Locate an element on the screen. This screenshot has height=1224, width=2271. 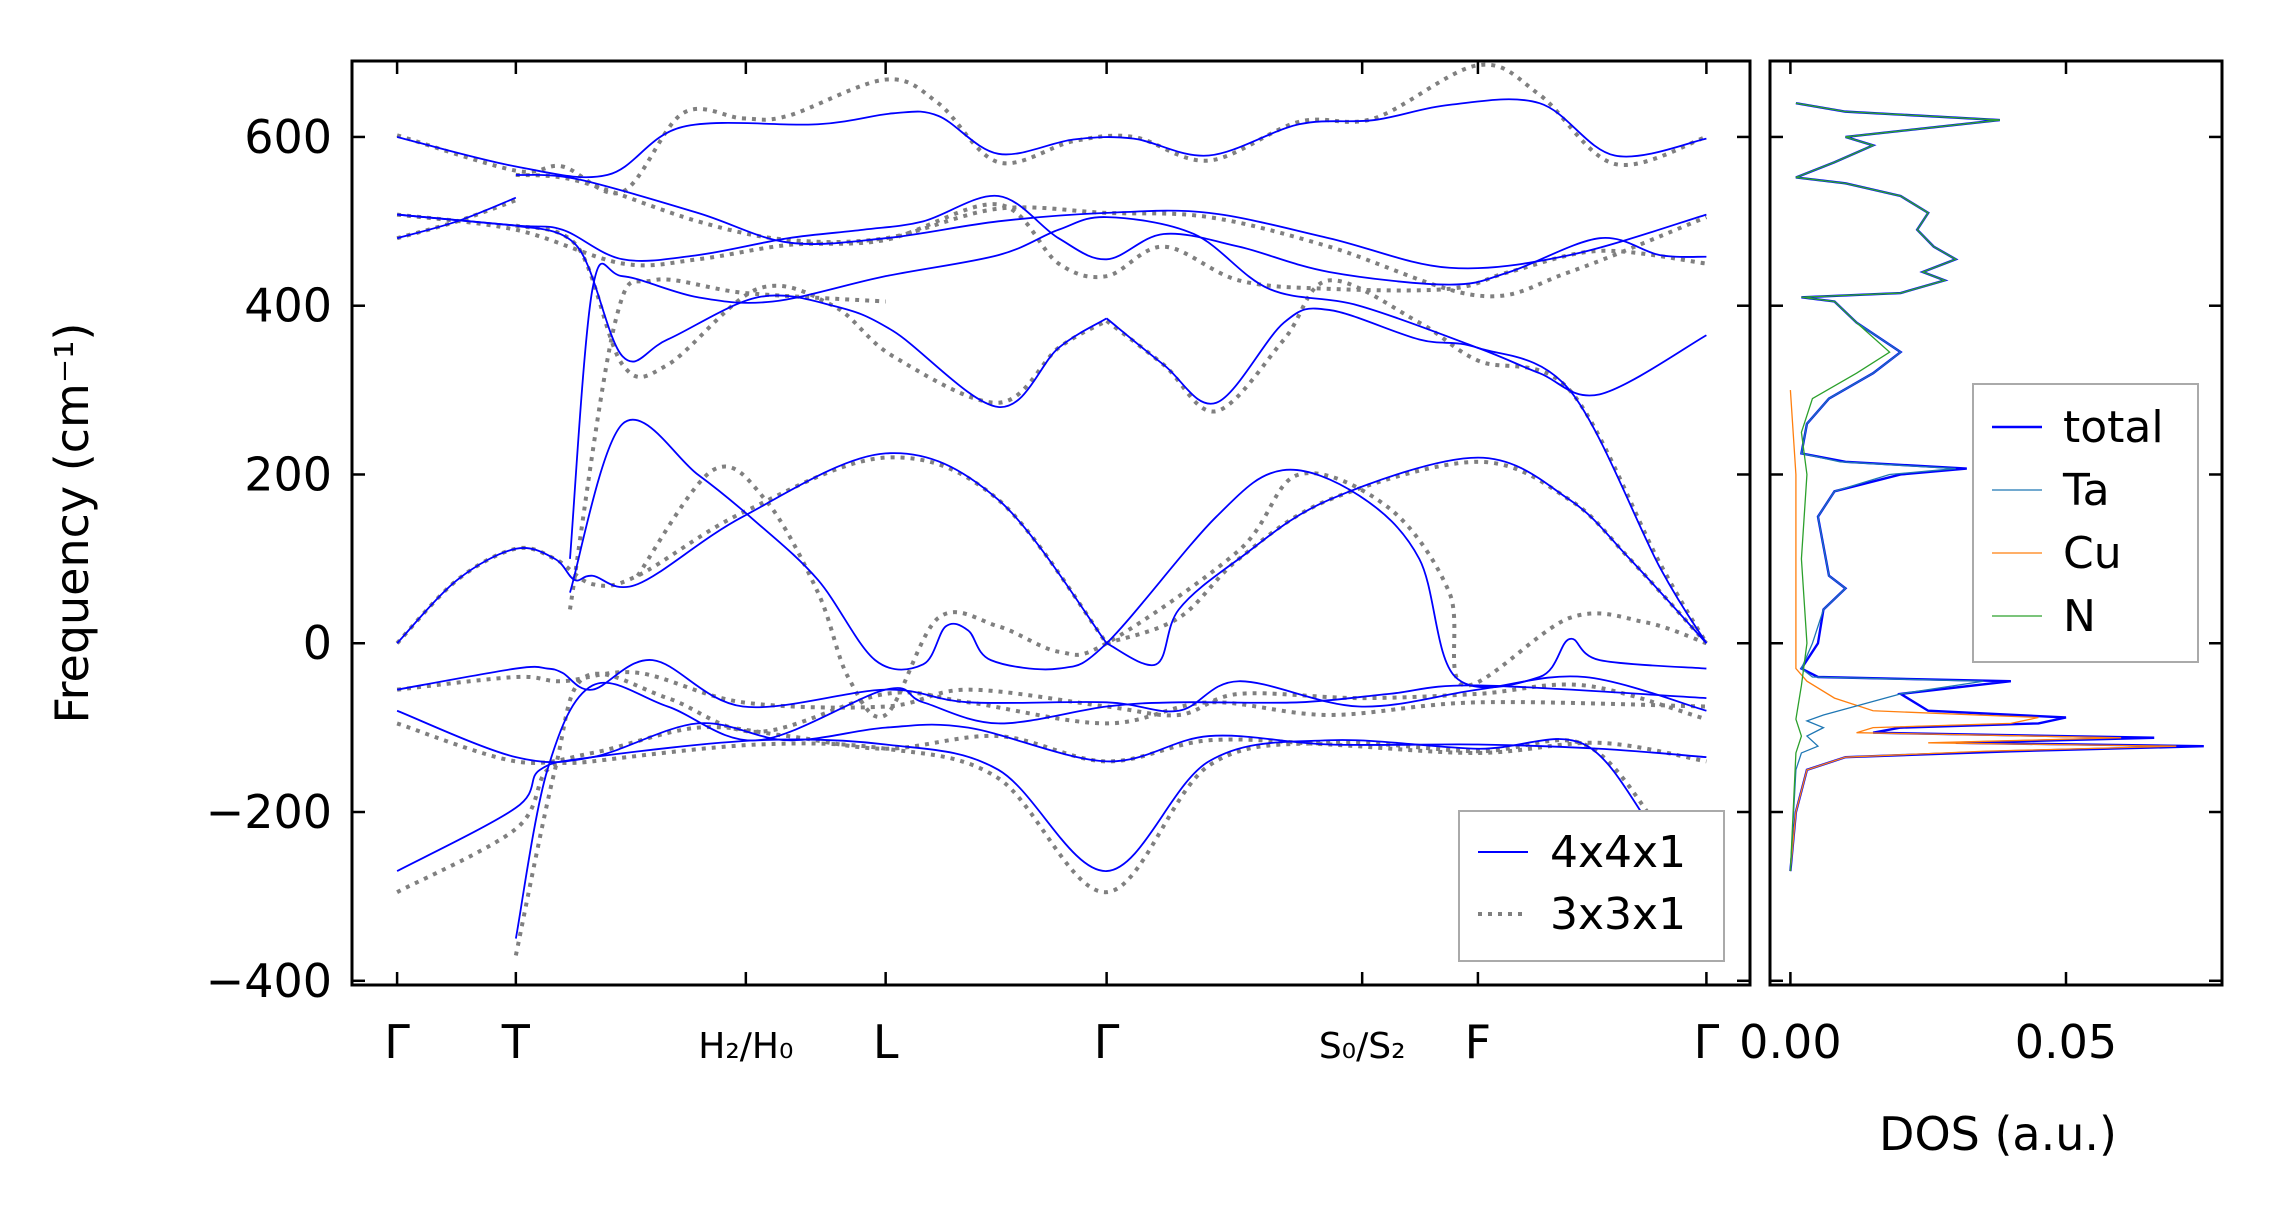
y-axis-label: Frequency (cm⁻¹) is located at coordinates (72, 523).